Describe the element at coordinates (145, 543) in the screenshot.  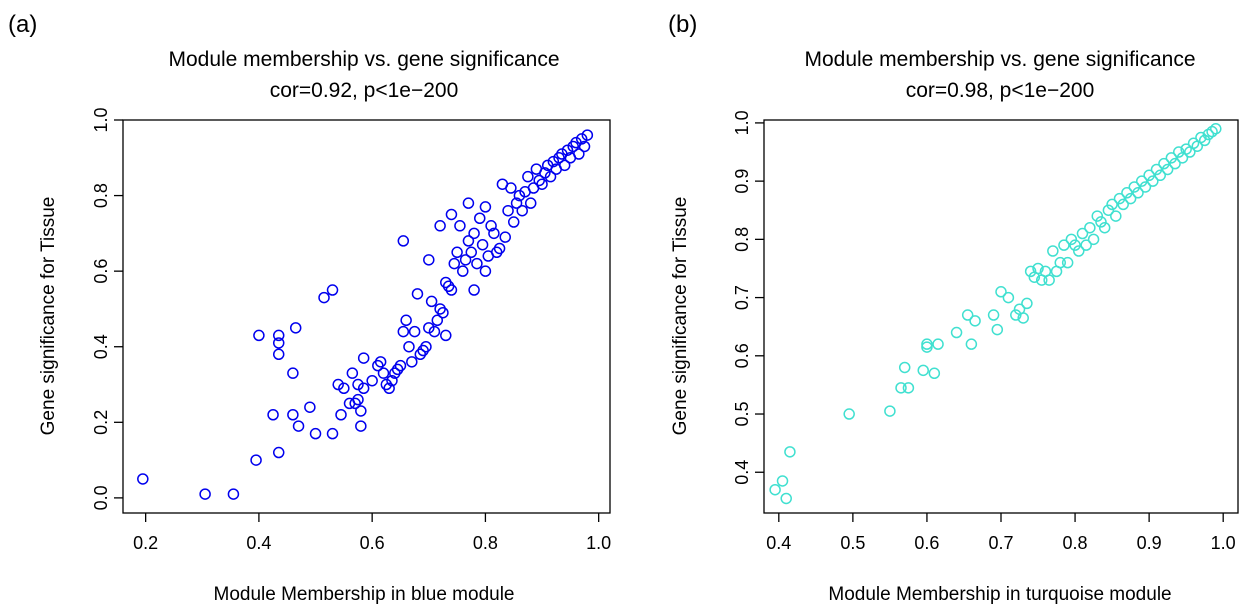
I see `x-tick-label-a-0: 0.2` at that location.